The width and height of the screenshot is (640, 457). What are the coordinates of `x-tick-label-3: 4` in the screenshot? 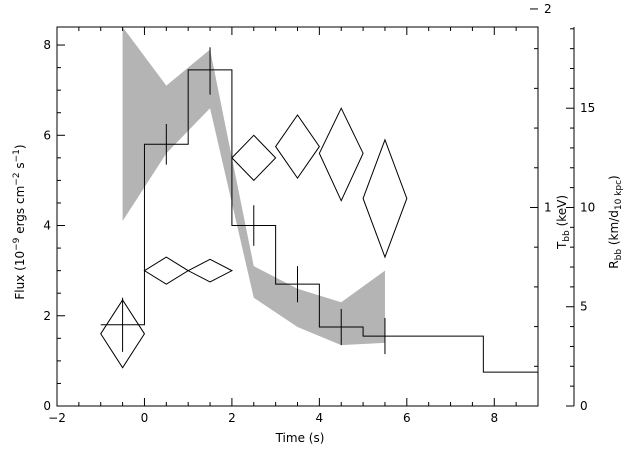 It's located at (320, 418).